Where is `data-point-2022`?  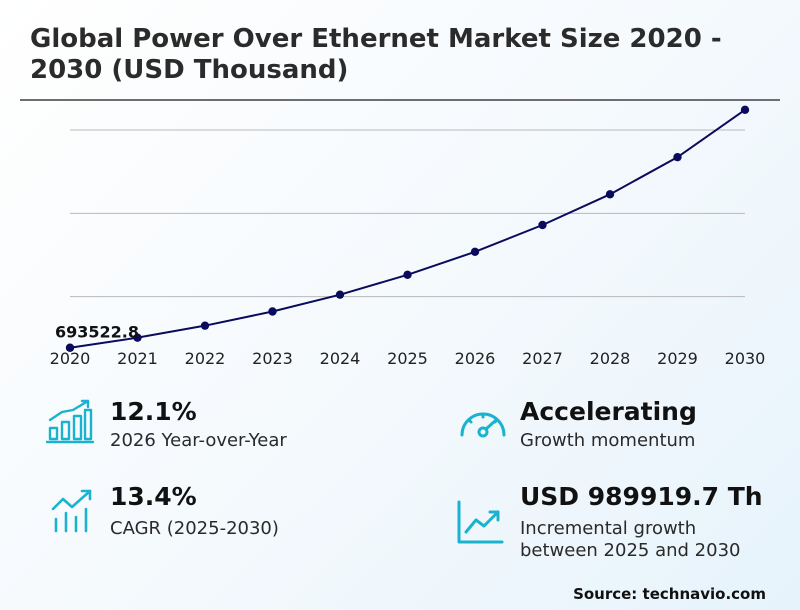 data-point-2022 is located at coordinates (205, 325).